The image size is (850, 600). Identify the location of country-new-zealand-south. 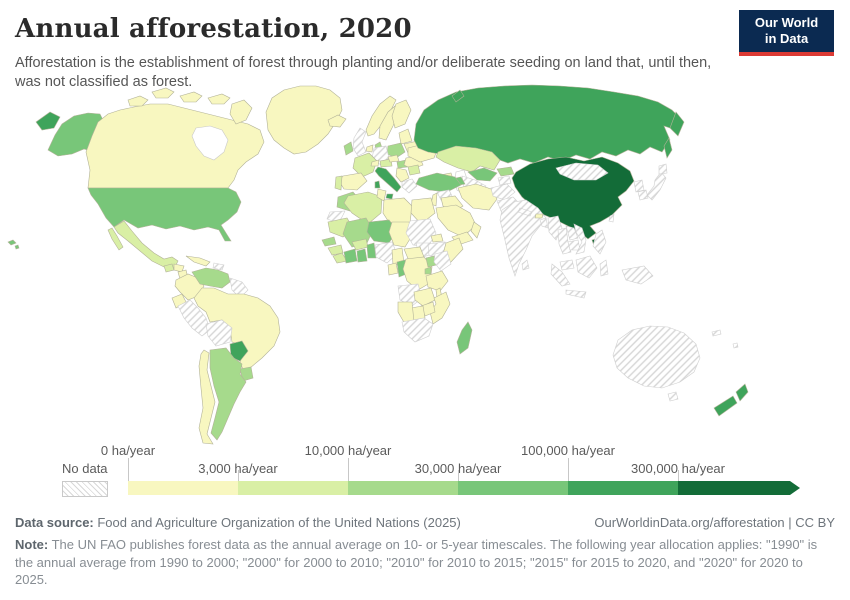
(725, 406).